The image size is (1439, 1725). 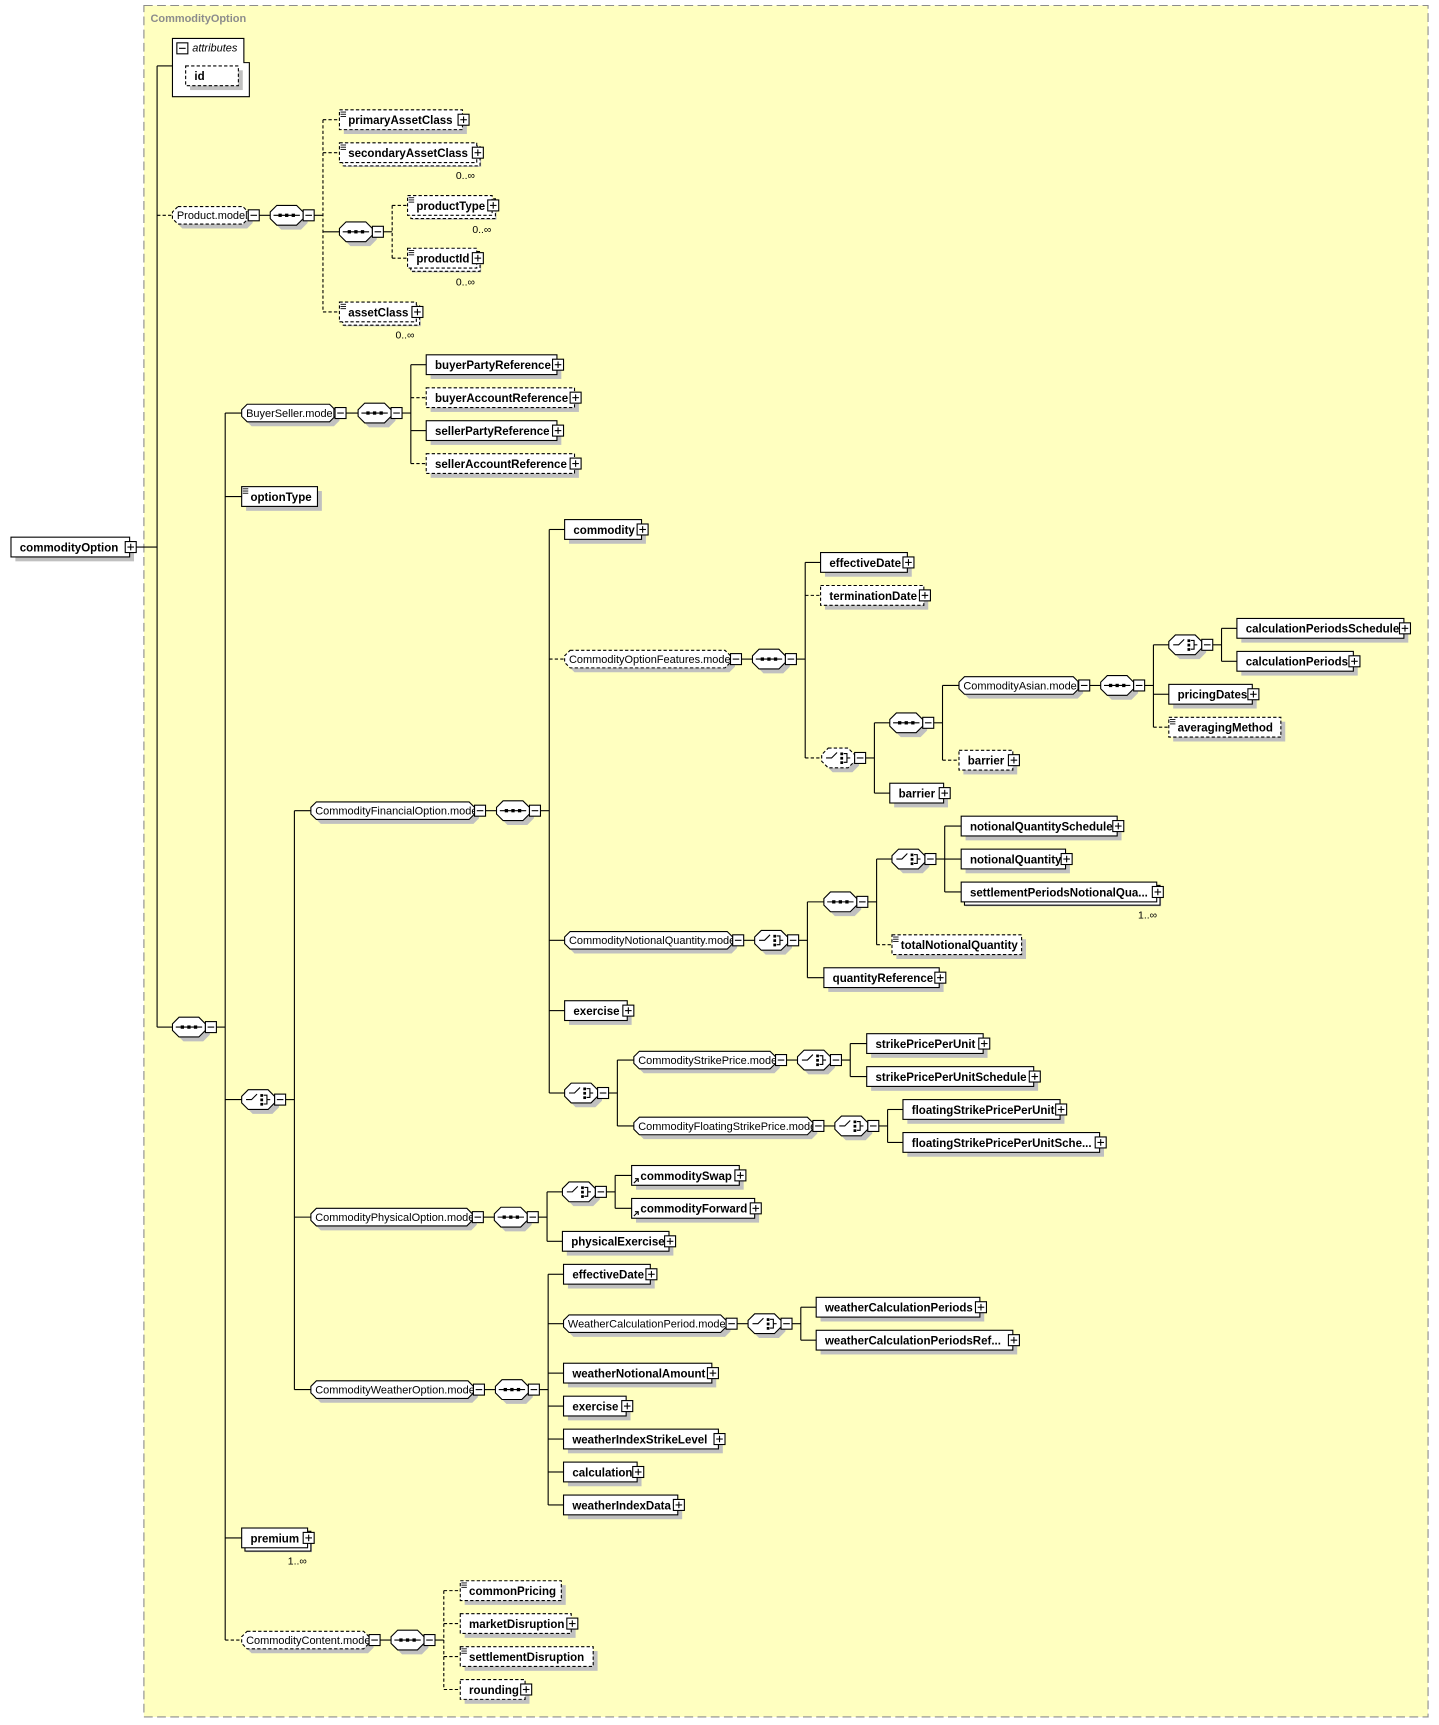 What do you see at coordinates (650, 1325) in the screenshot?
I see `group-weatherCalculationPeriodModel: WeatherCalculationPeriod.model` at bounding box center [650, 1325].